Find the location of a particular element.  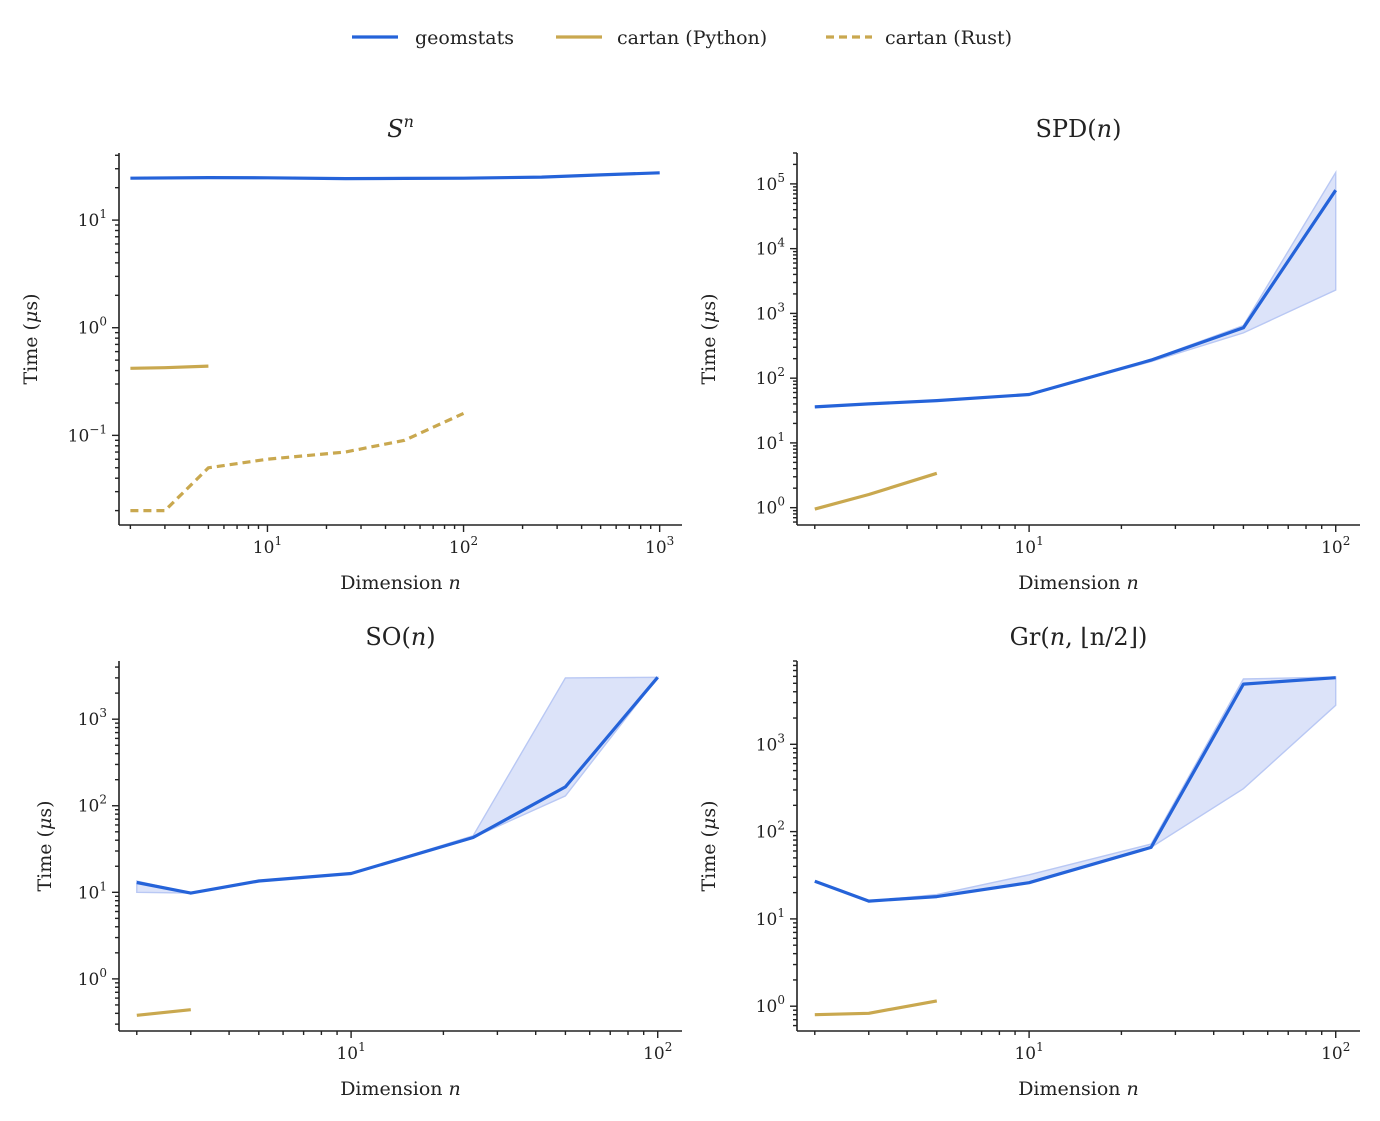

legend-label-2: cartan (Rust) is located at coordinates (948, 38).